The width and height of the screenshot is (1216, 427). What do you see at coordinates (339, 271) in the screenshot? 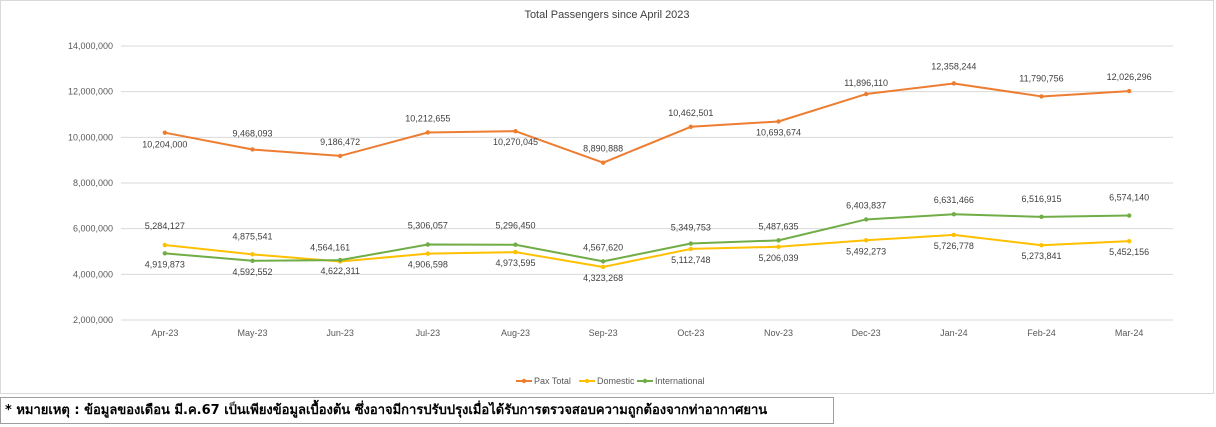
I see `data-label: 4,622,311` at bounding box center [339, 271].